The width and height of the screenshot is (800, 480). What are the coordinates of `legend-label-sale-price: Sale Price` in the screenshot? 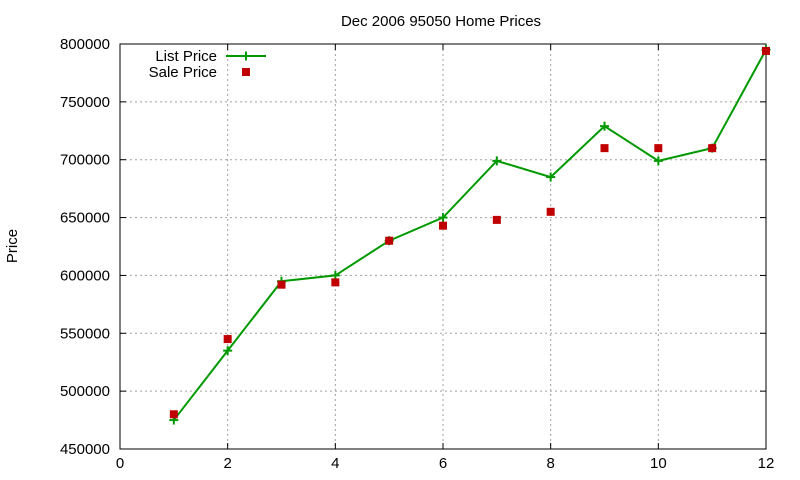 It's located at (183, 72).